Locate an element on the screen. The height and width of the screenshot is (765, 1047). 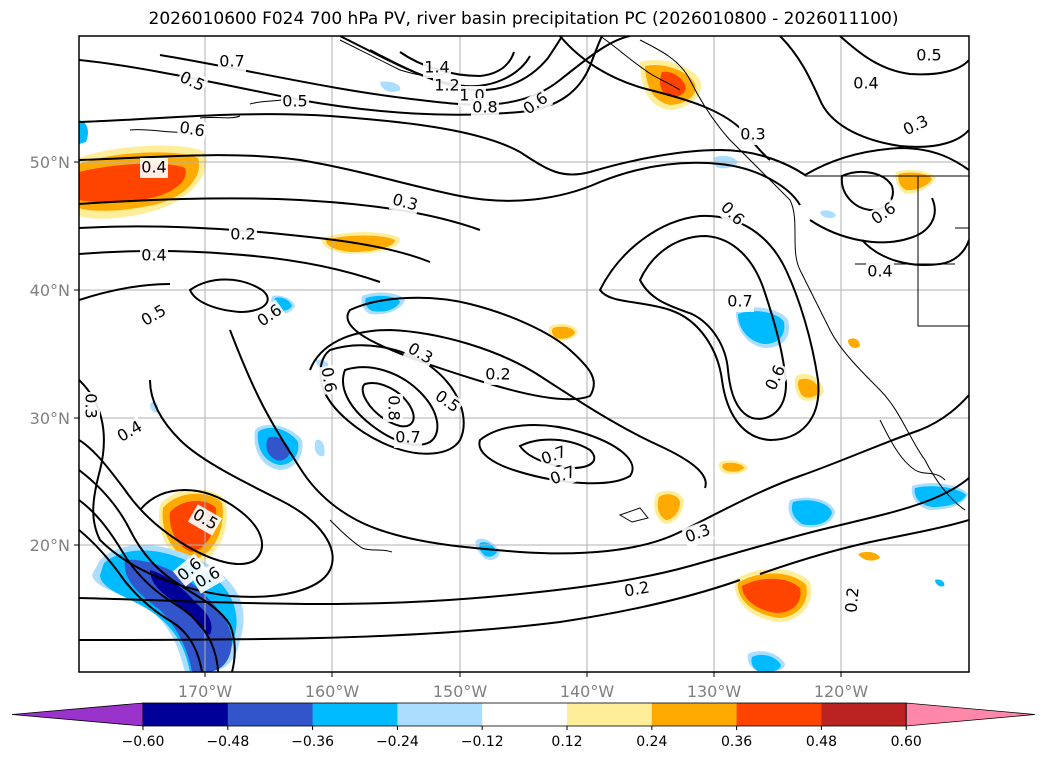
contour-label: 0.8 is located at coordinates (393, 408).